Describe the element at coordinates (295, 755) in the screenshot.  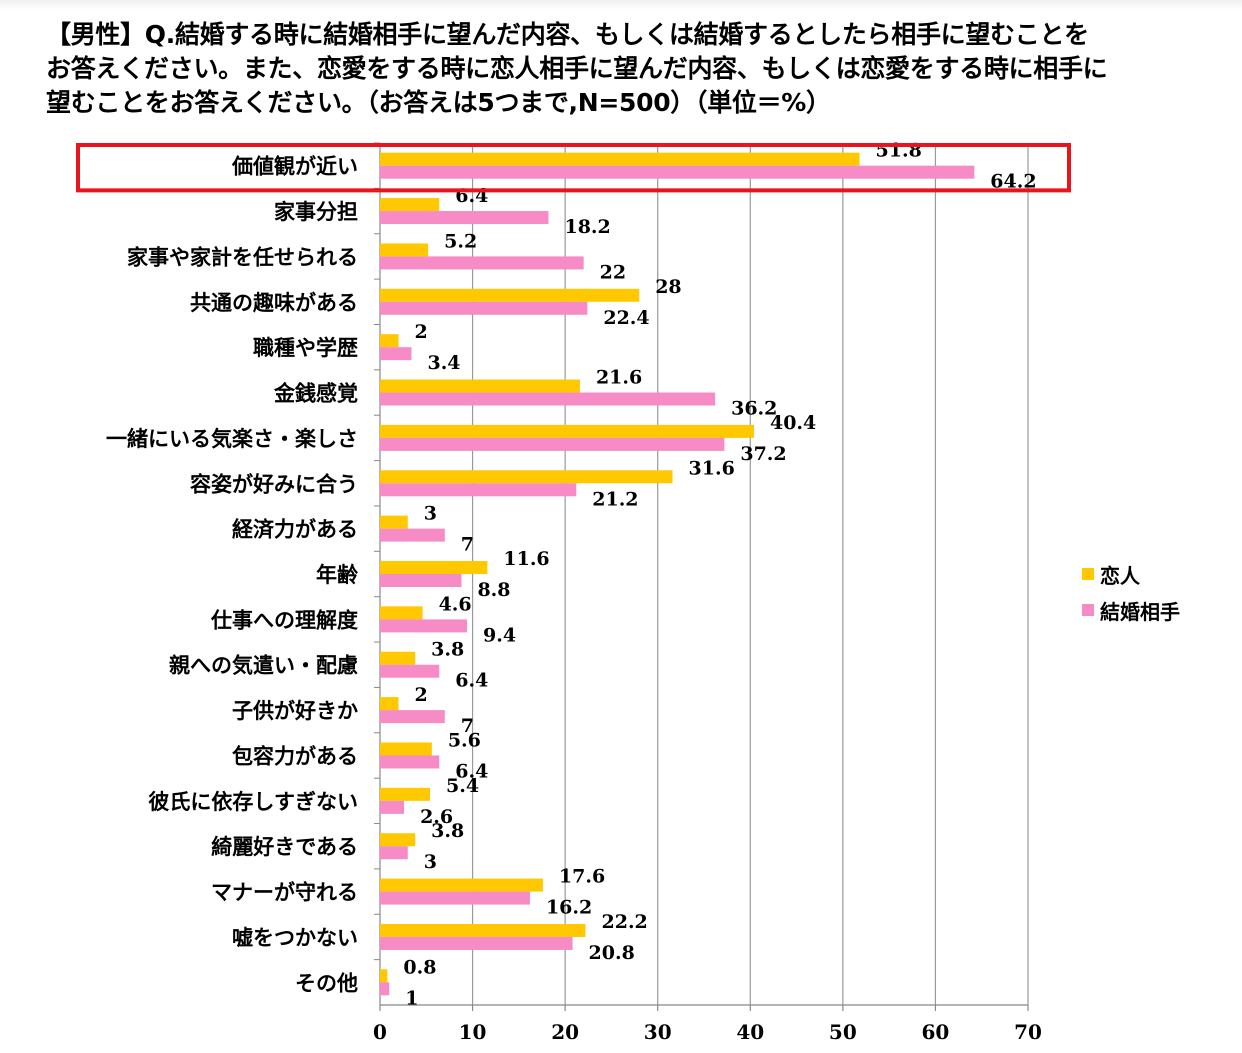
I see `category-label: 包容力がある` at that location.